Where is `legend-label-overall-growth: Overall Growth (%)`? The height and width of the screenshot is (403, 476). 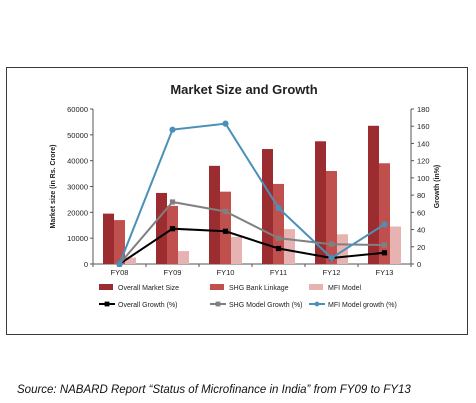 legend-label-overall-growth: Overall Growth (%) is located at coordinates (148, 305).